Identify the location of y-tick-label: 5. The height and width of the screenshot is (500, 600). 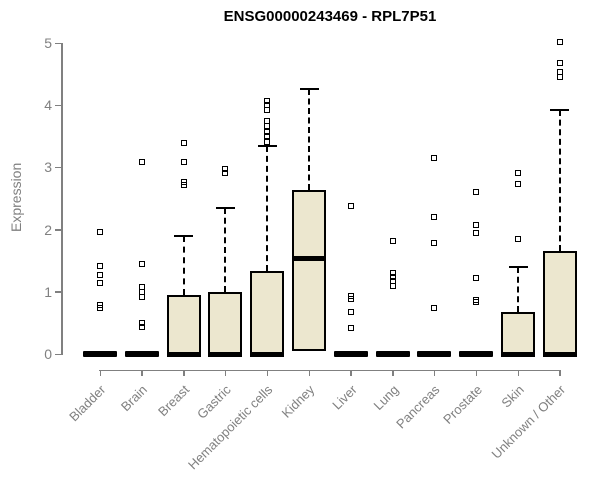
(48, 43).